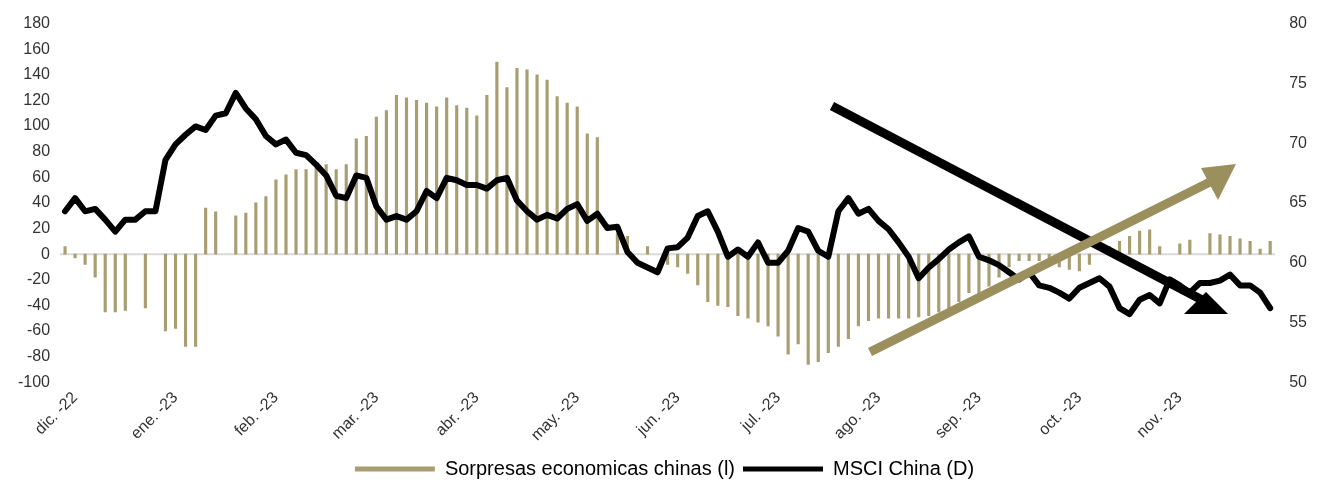  What do you see at coordinates (1298, 82) in the screenshot?
I see `y2-tick-label: 75` at bounding box center [1298, 82].